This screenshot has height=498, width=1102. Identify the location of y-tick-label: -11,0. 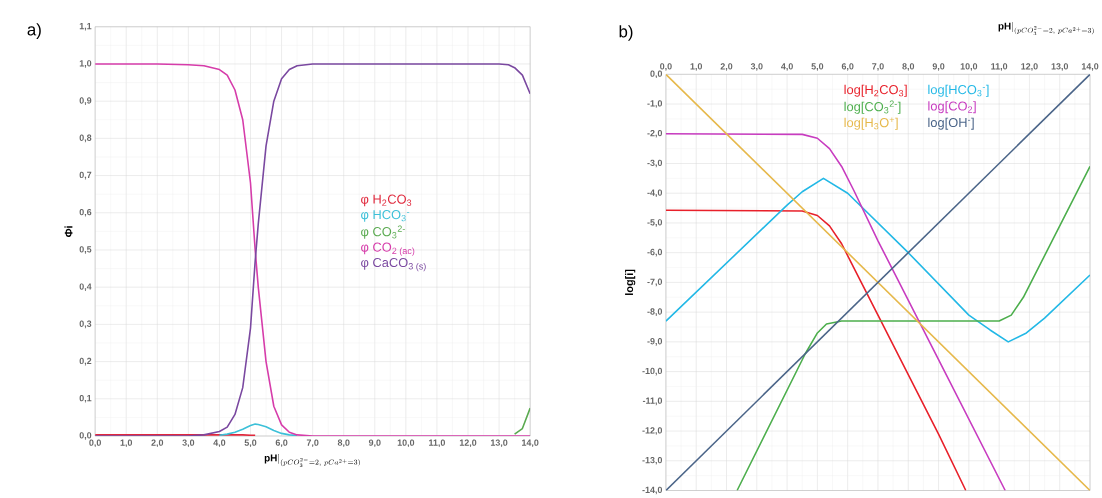
(652, 401).